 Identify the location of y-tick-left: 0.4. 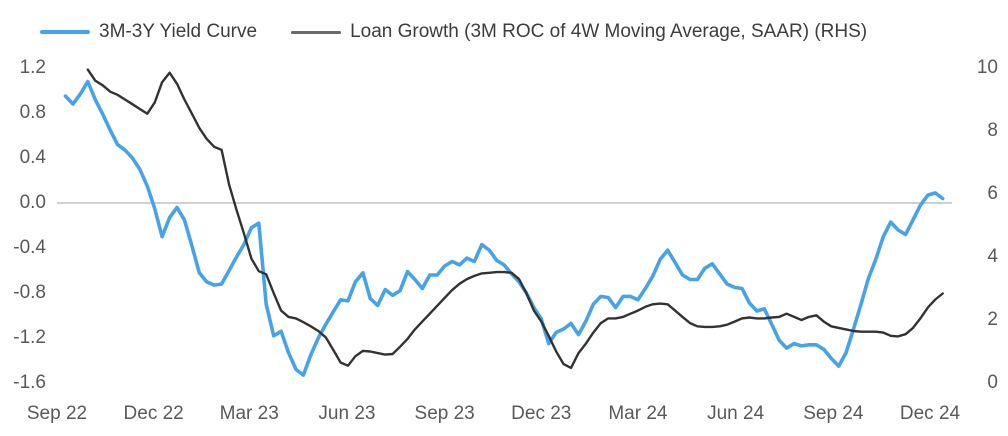
(32, 157).